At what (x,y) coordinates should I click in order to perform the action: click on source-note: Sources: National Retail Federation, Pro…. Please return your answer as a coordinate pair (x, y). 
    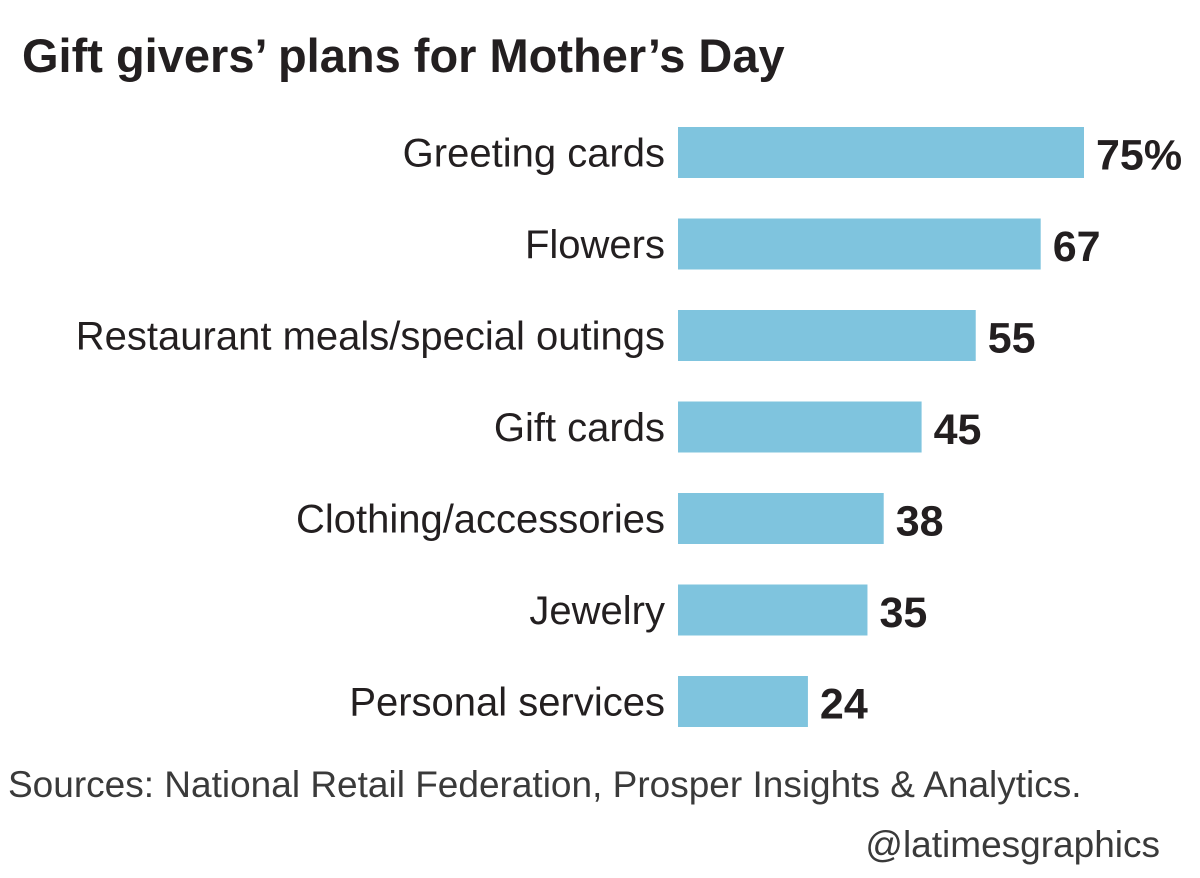
    Looking at the image, I should click on (545, 784).